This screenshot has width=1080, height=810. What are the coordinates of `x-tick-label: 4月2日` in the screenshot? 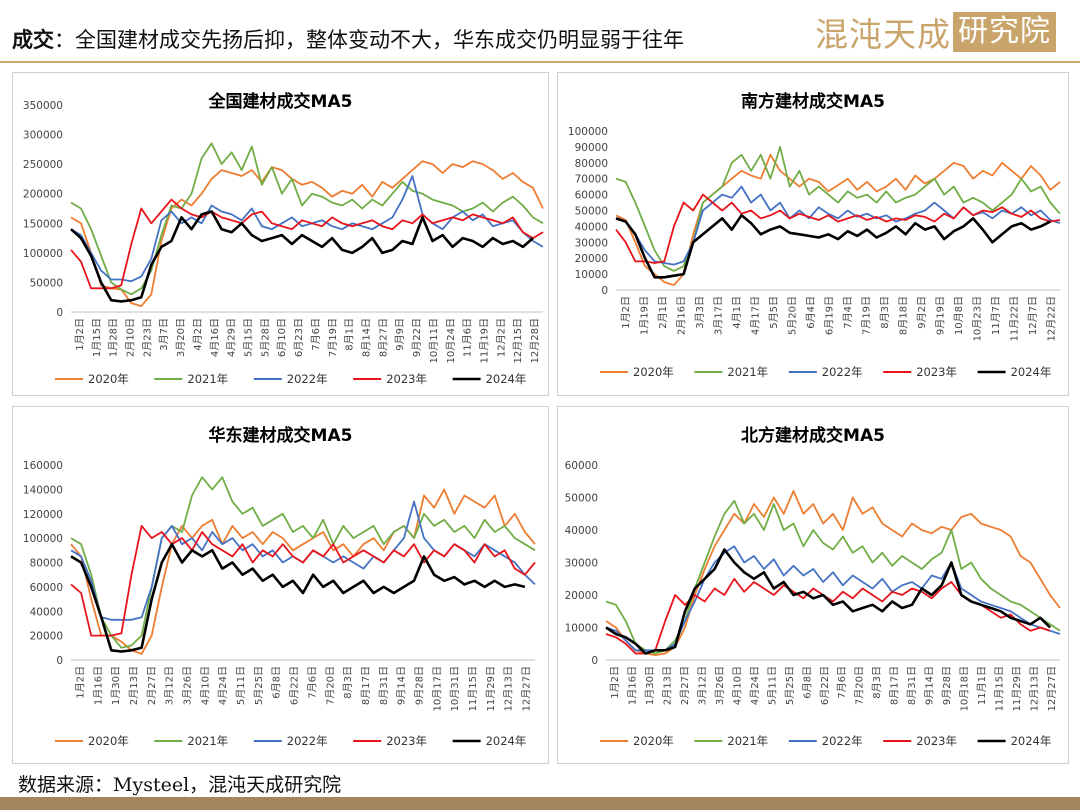 It's located at (198, 334).